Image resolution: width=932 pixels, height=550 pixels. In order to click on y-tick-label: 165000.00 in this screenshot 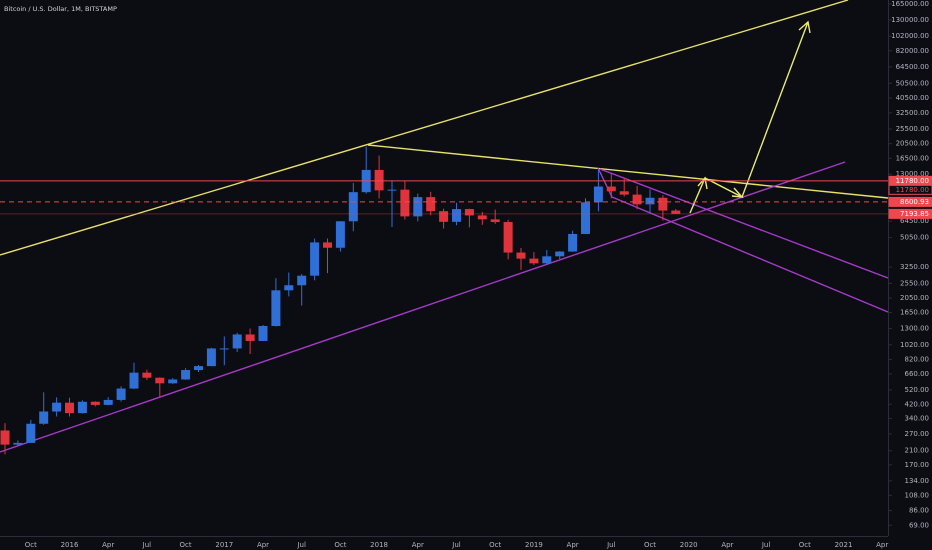, I will do `click(910, 4)`.